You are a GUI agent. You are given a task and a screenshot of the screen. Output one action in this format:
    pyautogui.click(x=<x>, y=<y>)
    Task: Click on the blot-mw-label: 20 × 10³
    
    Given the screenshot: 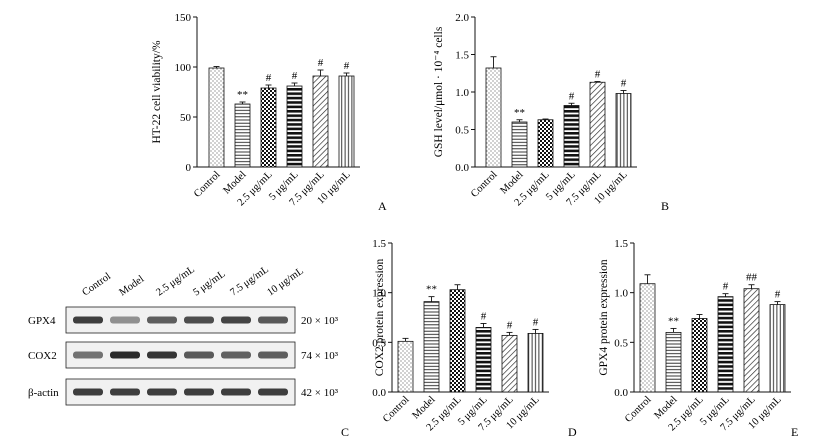 What is the action you would take?
    pyautogui.click(x=320, y=321)
    